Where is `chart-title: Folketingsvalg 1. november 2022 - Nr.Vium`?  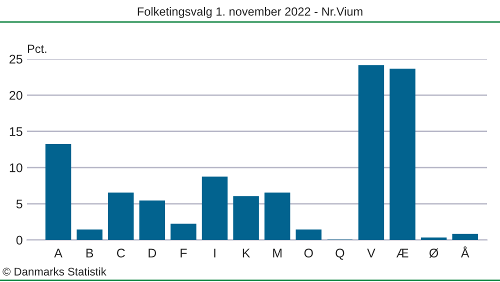
chart-title: Folketingsvalg 1. november 2022 - Nr.Vium is located at coordinates (250, 12).